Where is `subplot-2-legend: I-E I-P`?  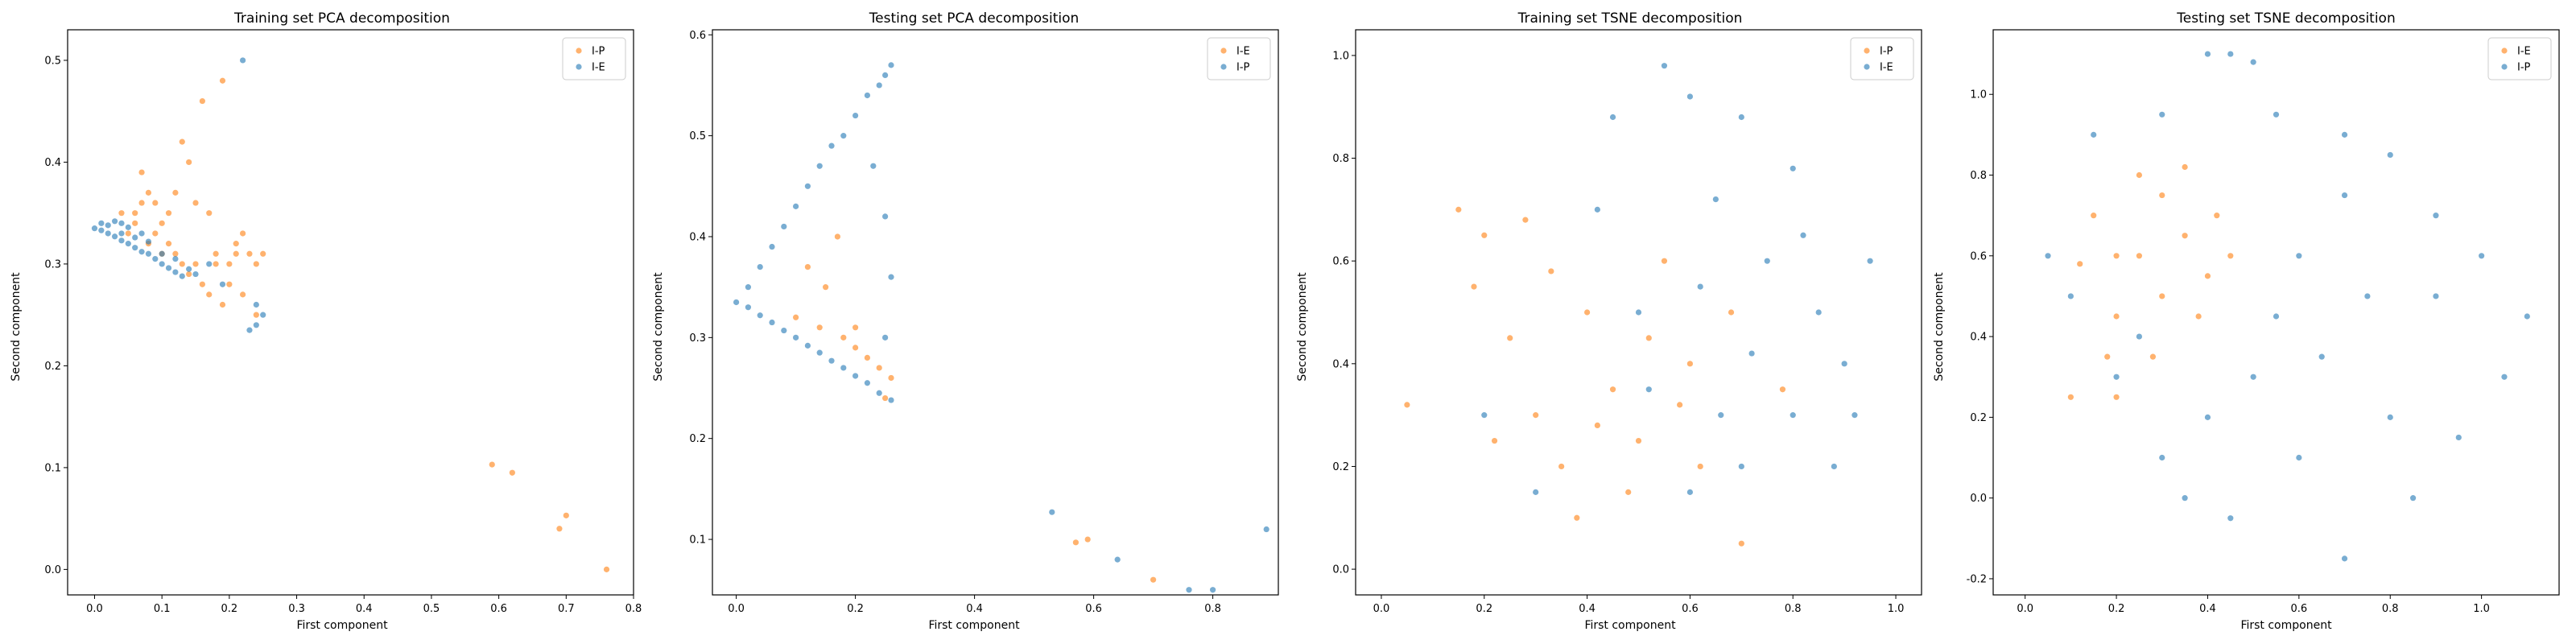 subplot-2-legend: I-E I-P is located at coordinates (1239, 58).